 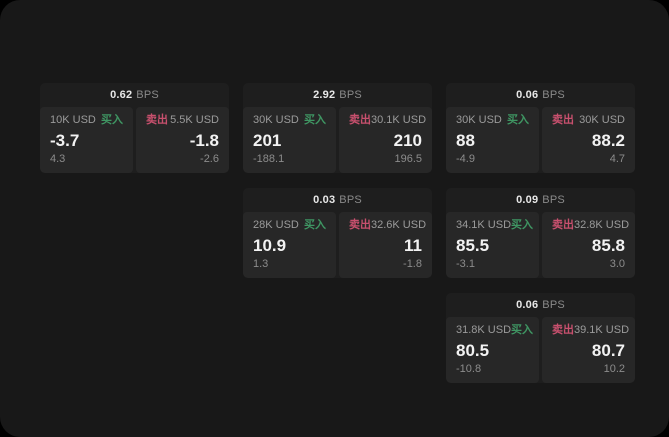 I want to click on buy-sub-value: -3.1, so click(x=465, y=264).